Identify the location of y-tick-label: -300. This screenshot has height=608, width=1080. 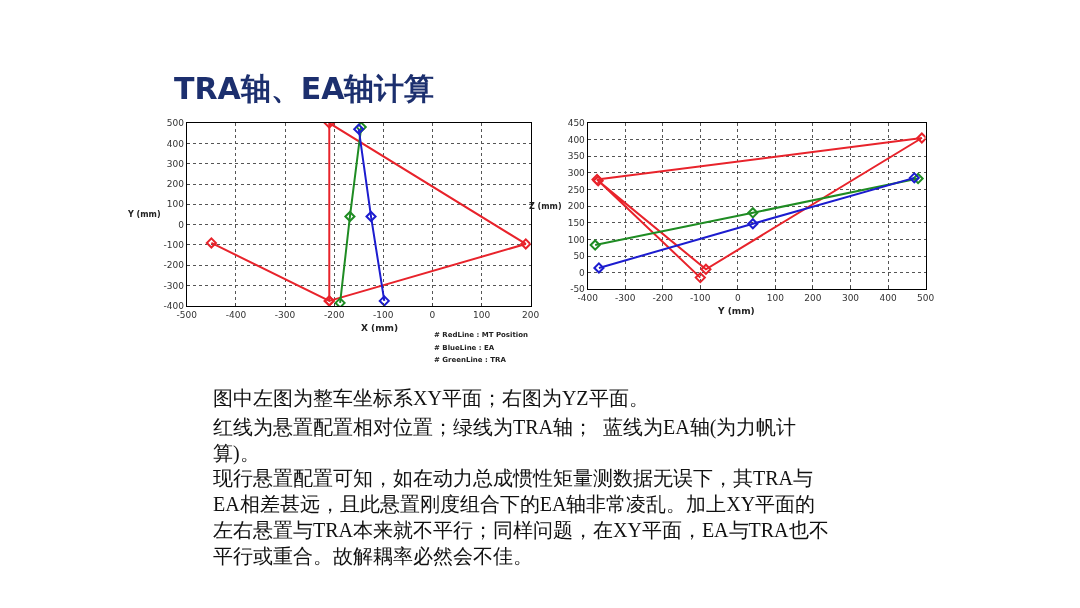
(174, 285).